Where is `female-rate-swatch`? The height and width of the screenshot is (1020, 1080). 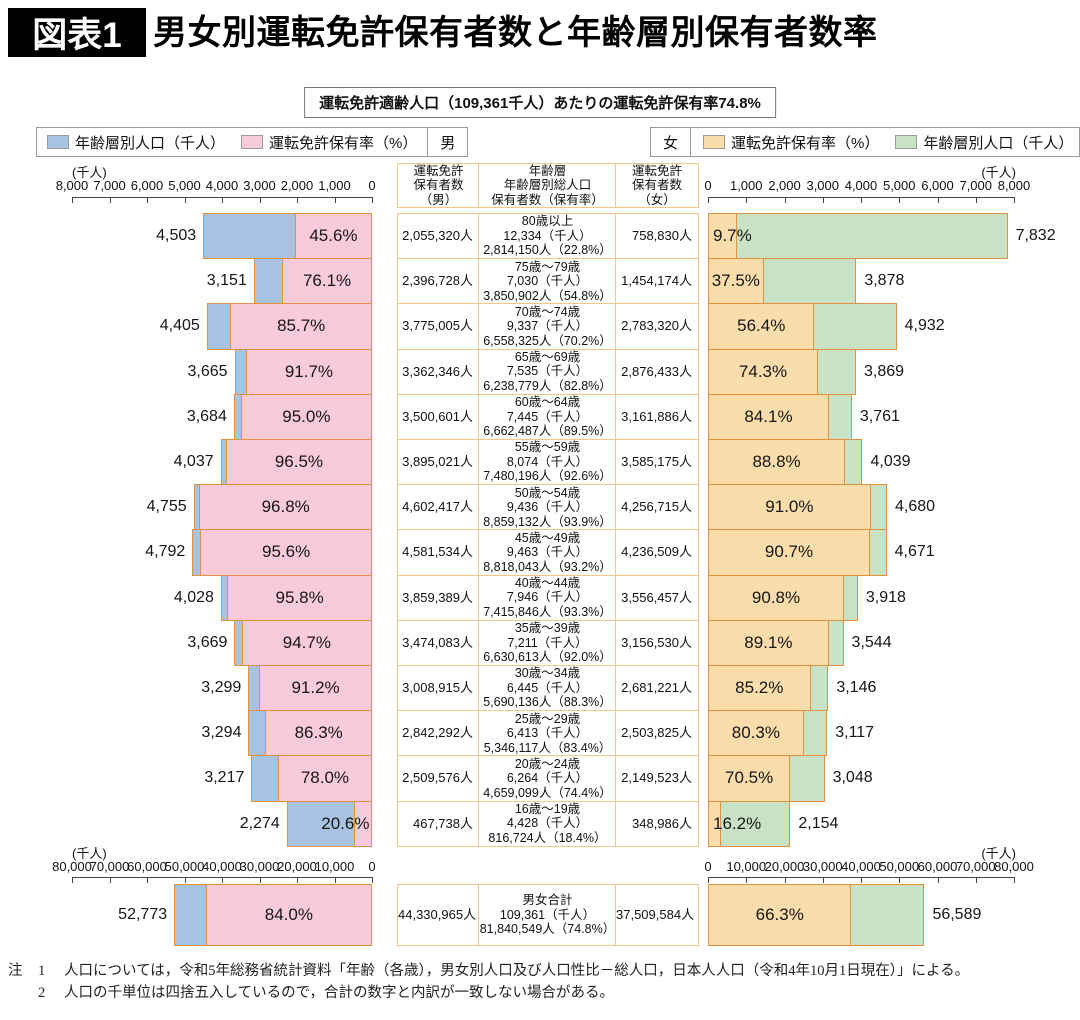
female-rate-swatch is located at coordinates (714, 142).